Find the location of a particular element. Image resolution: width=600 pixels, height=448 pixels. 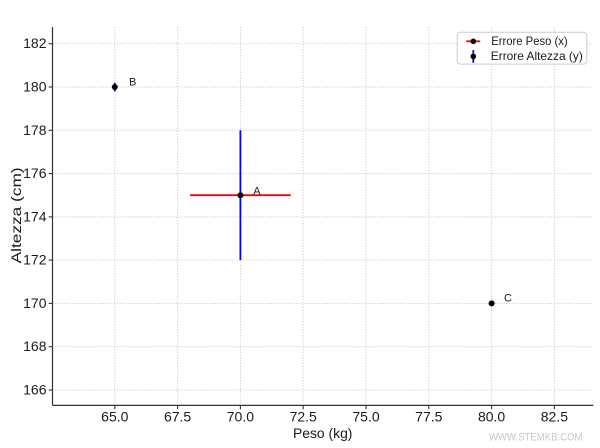

svg-text: Errore Peso (x) is located at coordinates (529, 41).